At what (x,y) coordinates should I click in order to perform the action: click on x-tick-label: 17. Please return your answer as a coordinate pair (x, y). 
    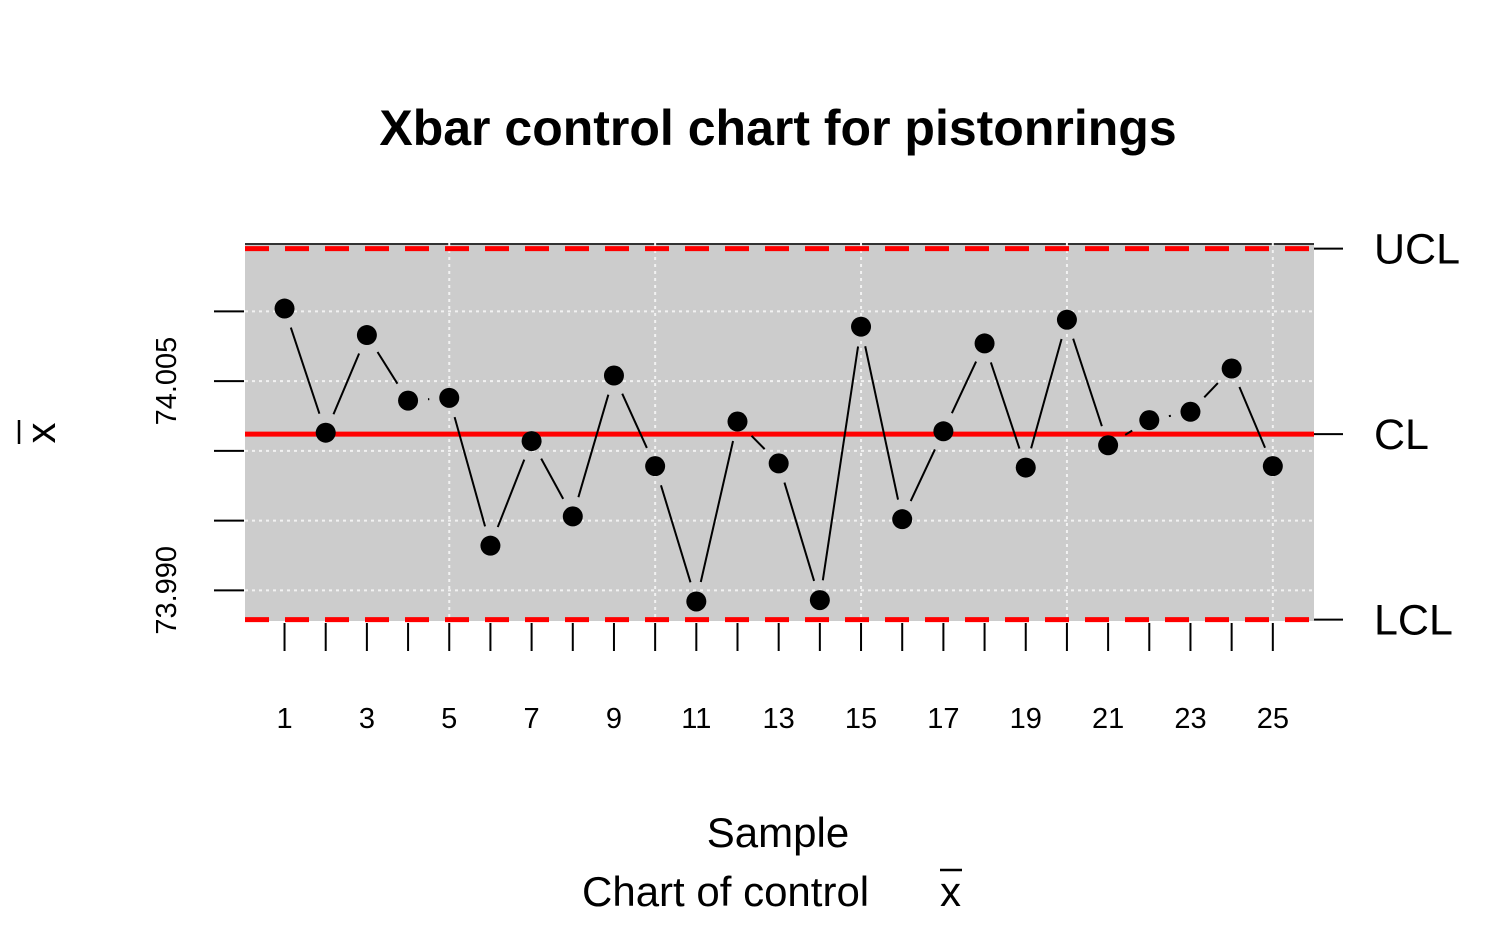
    Looking at the image, I should click on (943, 719).